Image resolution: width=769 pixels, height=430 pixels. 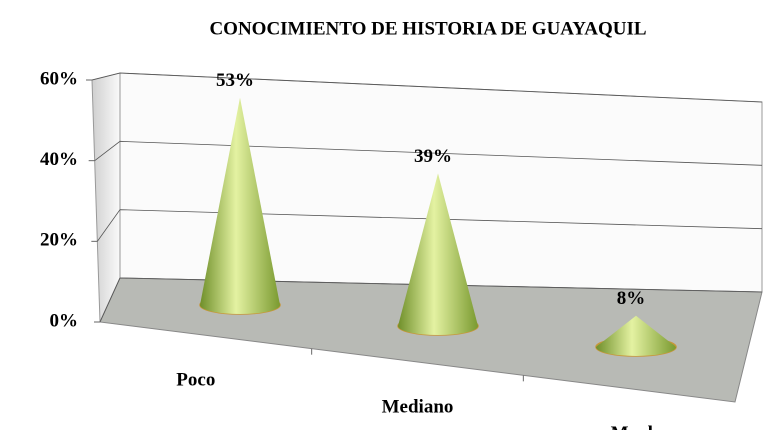 I want to click on y-tick-label: 60%, so click(x=59, y=78).